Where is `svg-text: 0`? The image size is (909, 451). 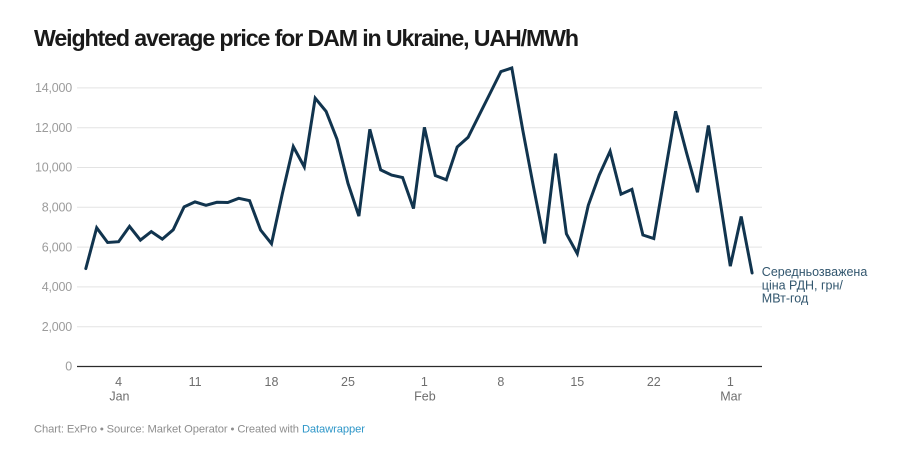
svg-text: 0 is located at coordinates (68, 367).